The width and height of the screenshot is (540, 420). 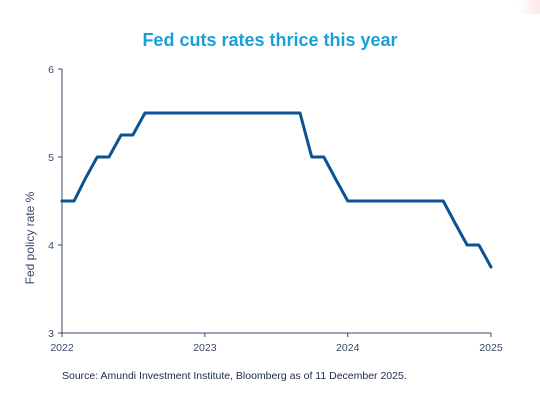 What do you see at coordinates (51, 246) in the screenshot?
I see `y-tick-label: 4` at bounding box center [51, 246].